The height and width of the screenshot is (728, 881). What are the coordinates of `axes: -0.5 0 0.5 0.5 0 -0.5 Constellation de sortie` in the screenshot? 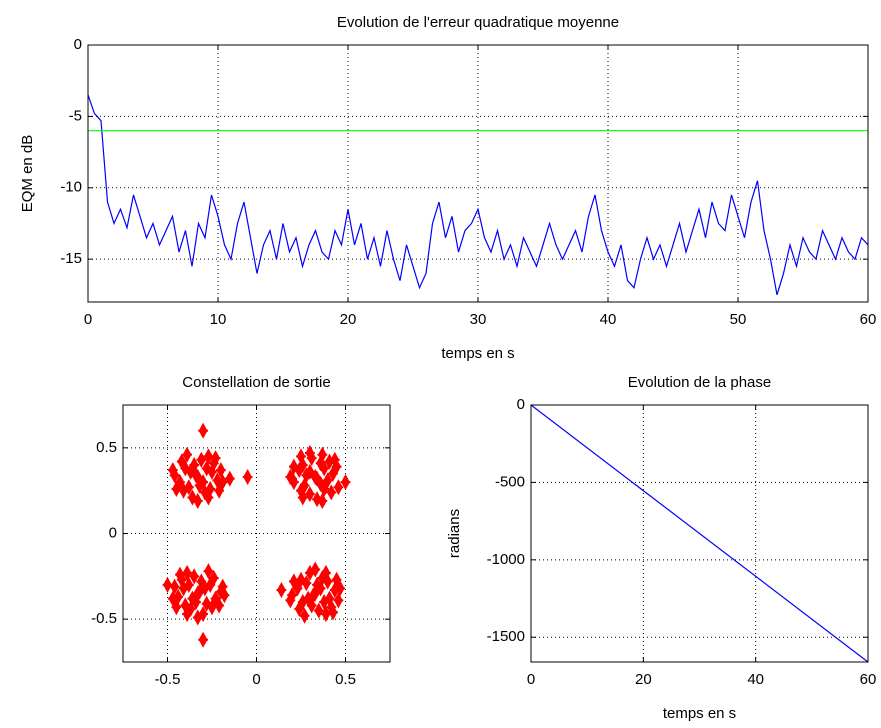 It's located at (241, 531).